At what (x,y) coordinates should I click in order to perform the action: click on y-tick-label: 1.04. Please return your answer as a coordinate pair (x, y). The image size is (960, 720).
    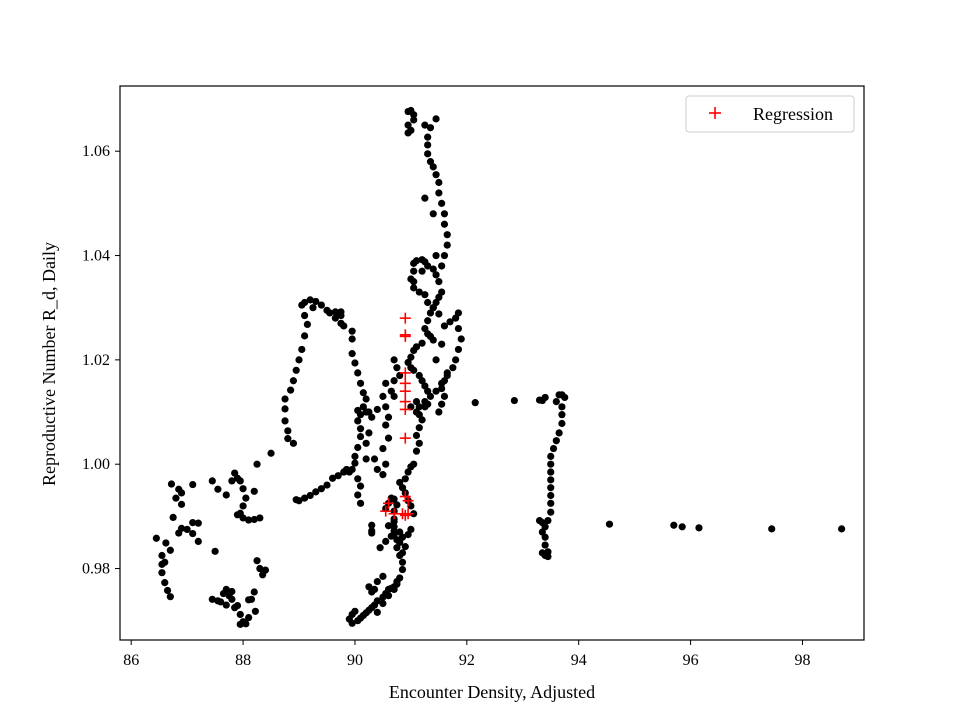
    Looking at the image, I should click on (96, 256).